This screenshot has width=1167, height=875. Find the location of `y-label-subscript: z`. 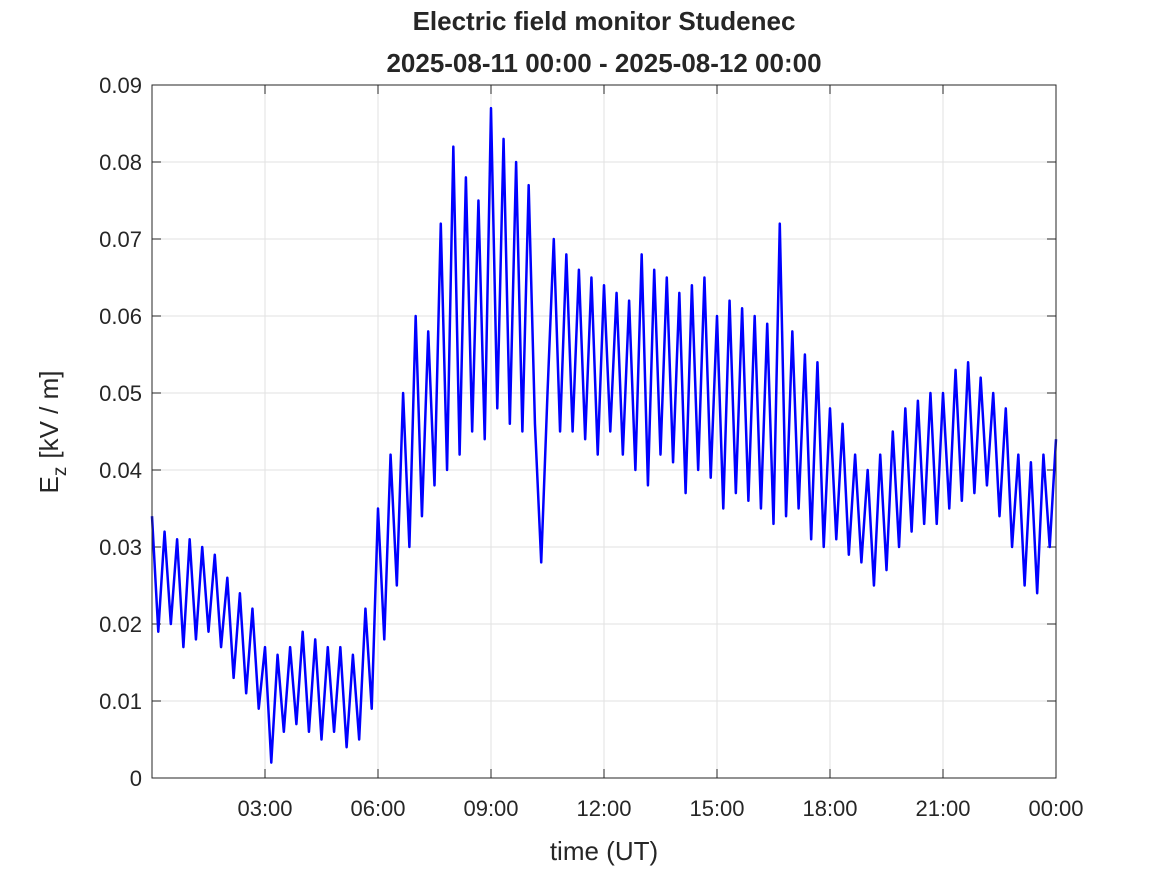

y-label-subscript: z is located at coordinates (60, 472).